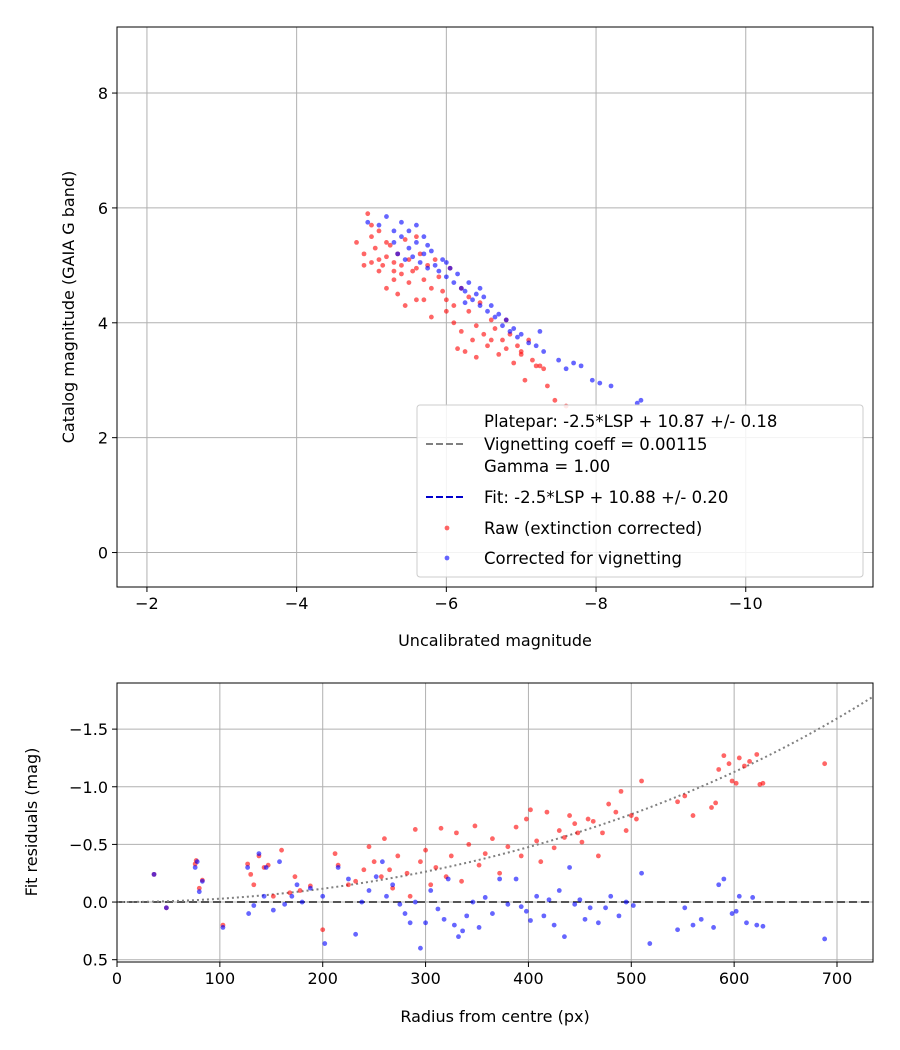  Describe the element at coordinates (447, 603) in the screenshot. I see `x-tick-label: −6` at that location.